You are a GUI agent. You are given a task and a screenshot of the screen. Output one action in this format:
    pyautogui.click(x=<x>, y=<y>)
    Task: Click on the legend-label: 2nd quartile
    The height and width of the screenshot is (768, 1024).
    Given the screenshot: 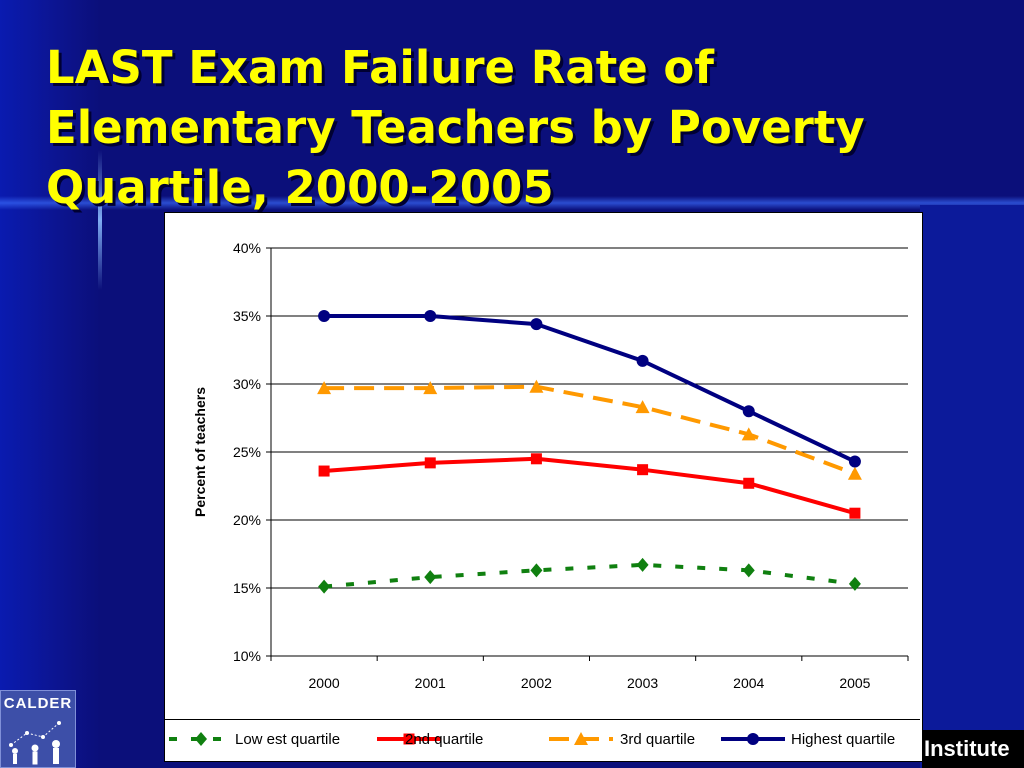 What is the action you would take?
    pyautogui.click(x=444, y=739)
    